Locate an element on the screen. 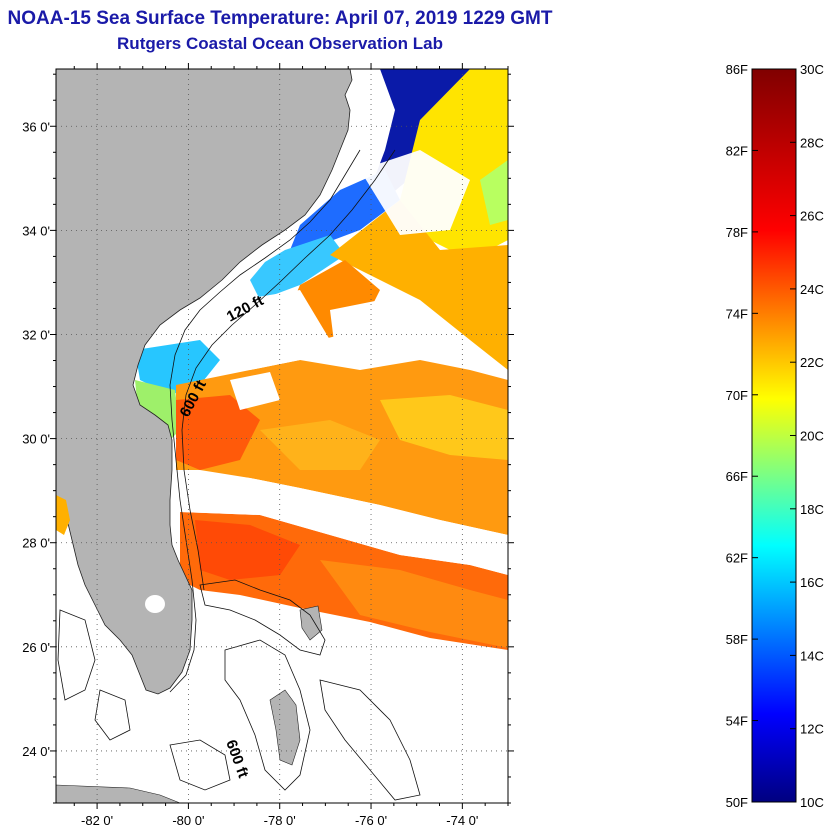 The height and width of the screenshot is (832, 833). colorbar-c-label: 30C is located at coordinates (812, 69).